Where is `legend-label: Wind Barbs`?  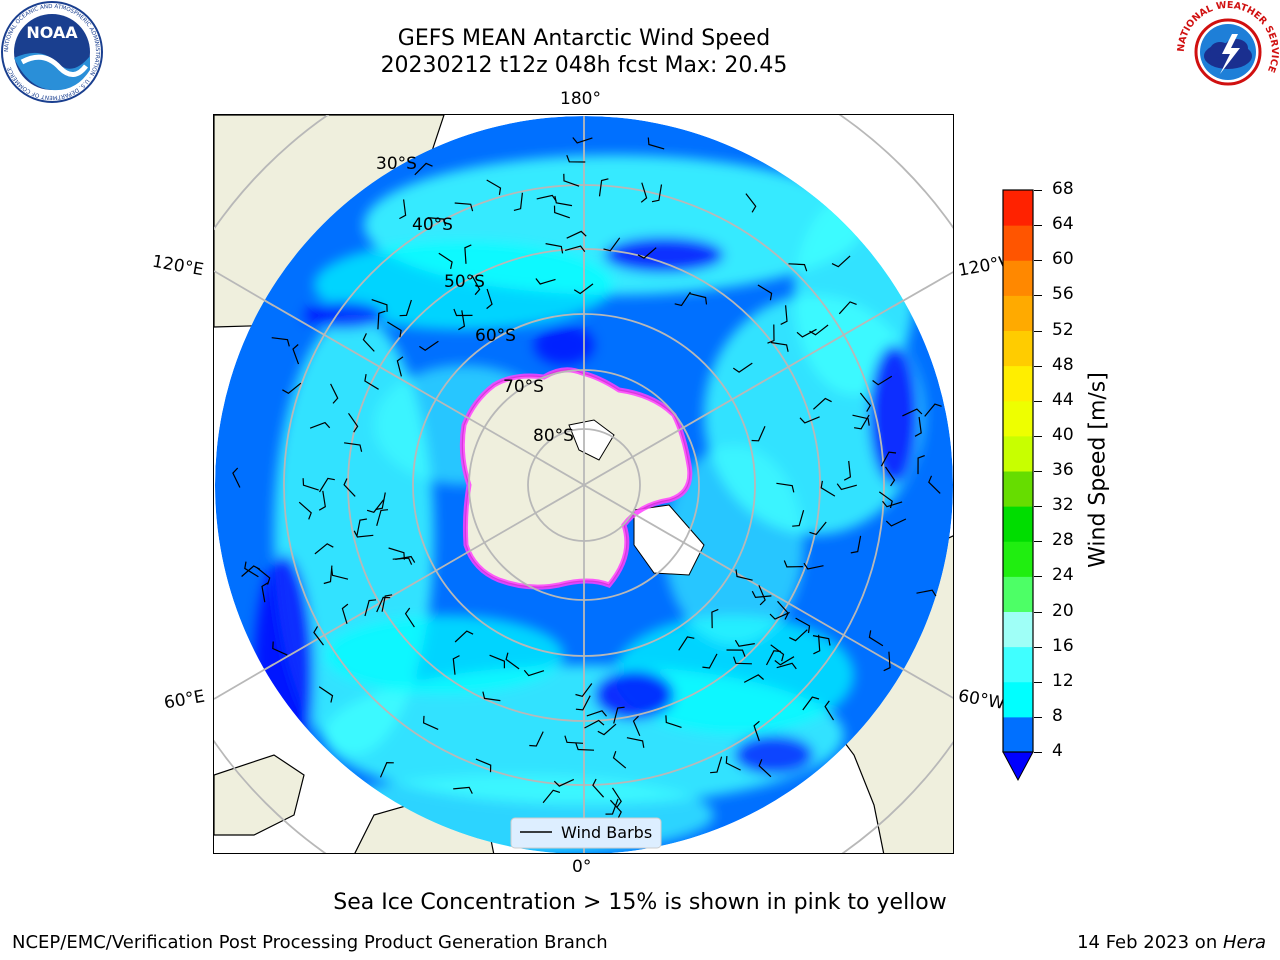
legend-label: Wind Barbs is located at coordinates (606, 832).